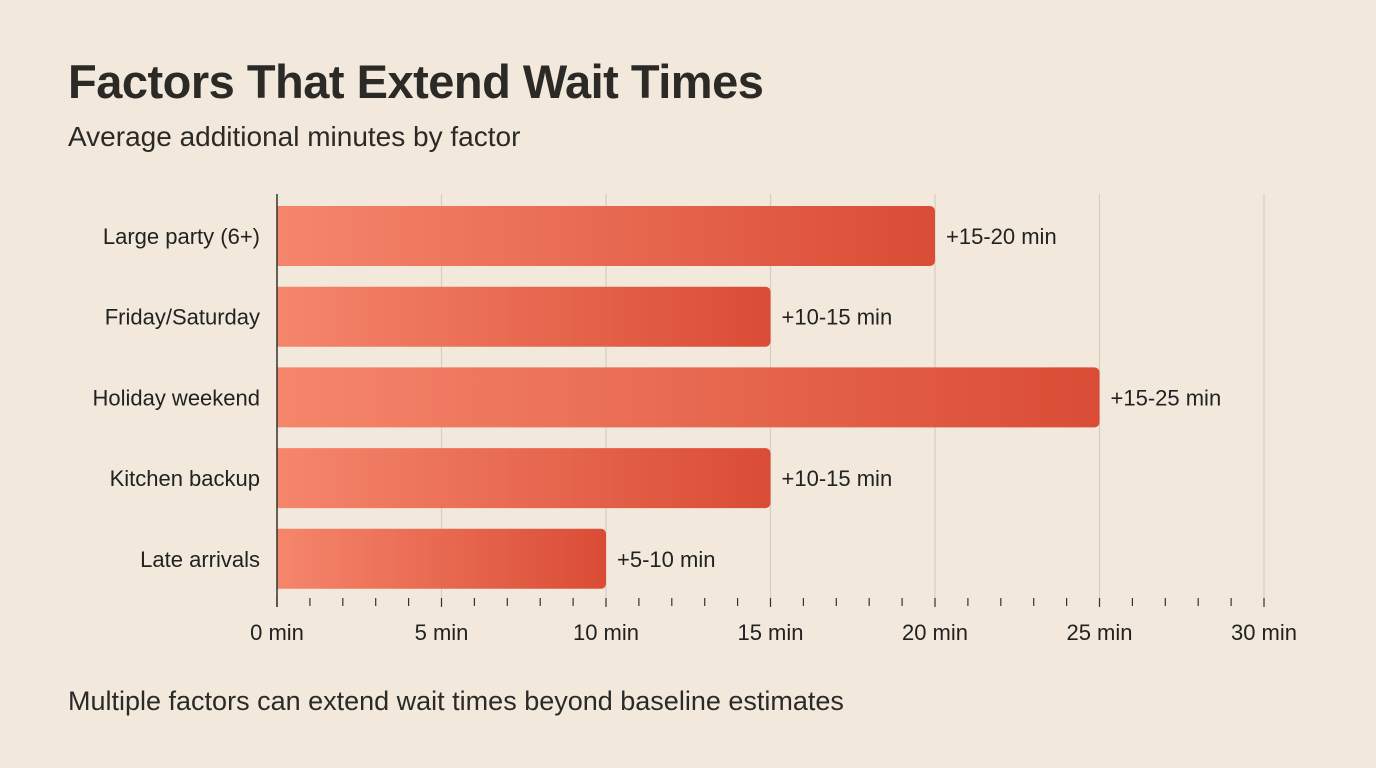 The width and height of the screenshot is (1376, 768). Describe the element at coordinates (606, 632) in the screenshot. I see `x-tick-label: 10 min` at that location.